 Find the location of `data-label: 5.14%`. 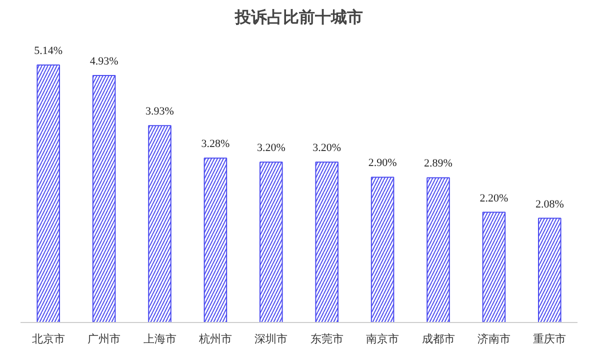

data-label: 5.14% is located at coordinates (48, 50).